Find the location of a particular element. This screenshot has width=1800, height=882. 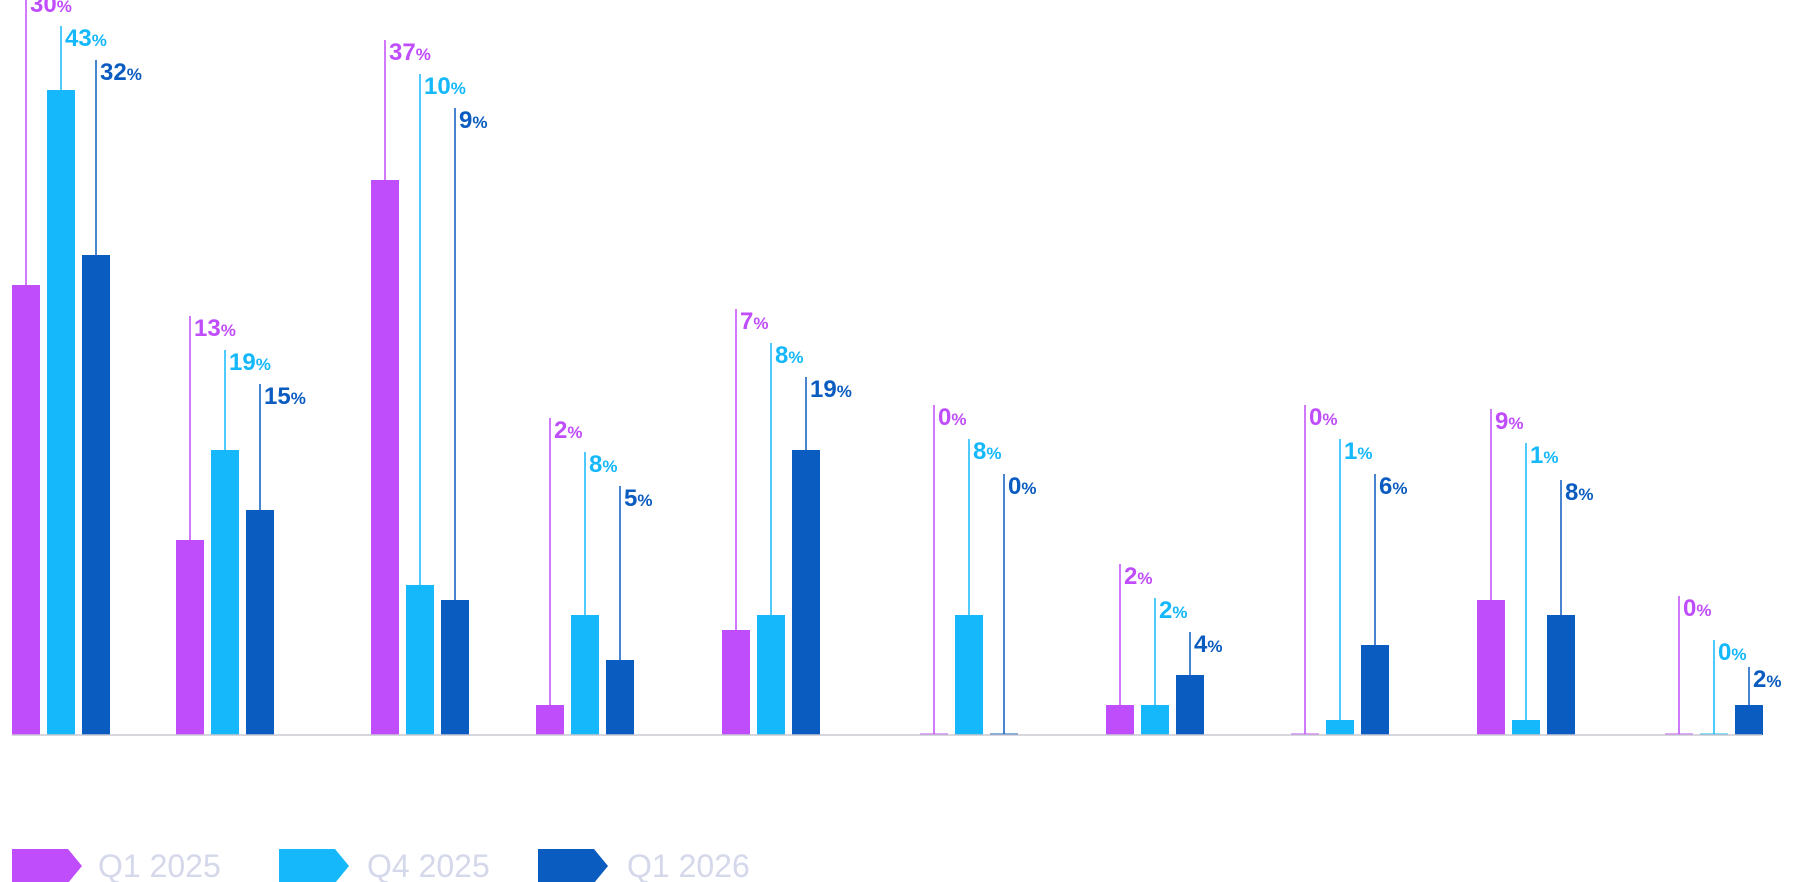

legend-item-q4-2025: Q4 2025 is located at coordinates (384, 865).